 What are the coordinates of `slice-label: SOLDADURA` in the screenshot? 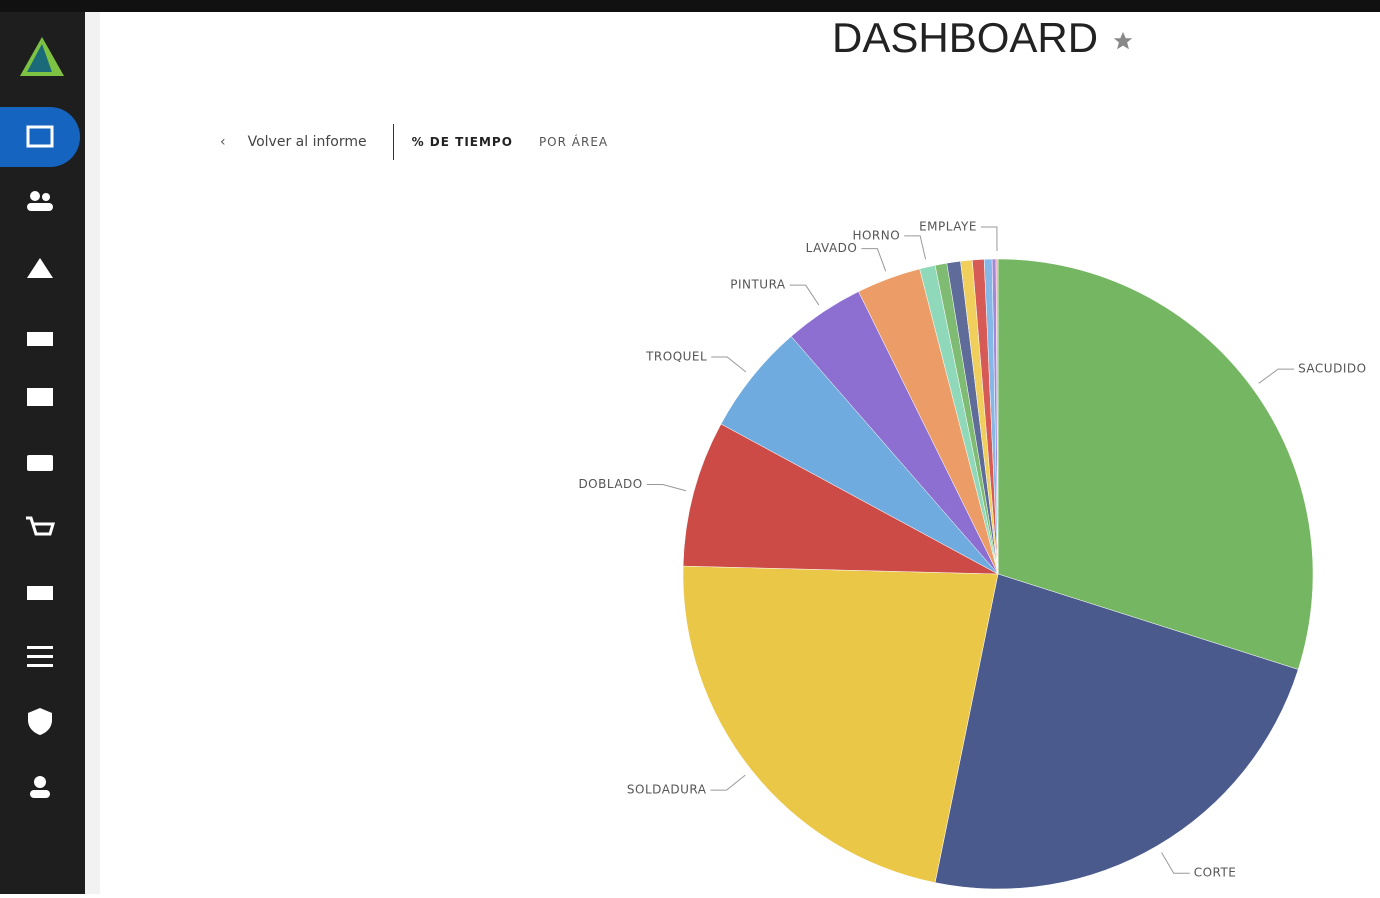 It's located at (667, 790).